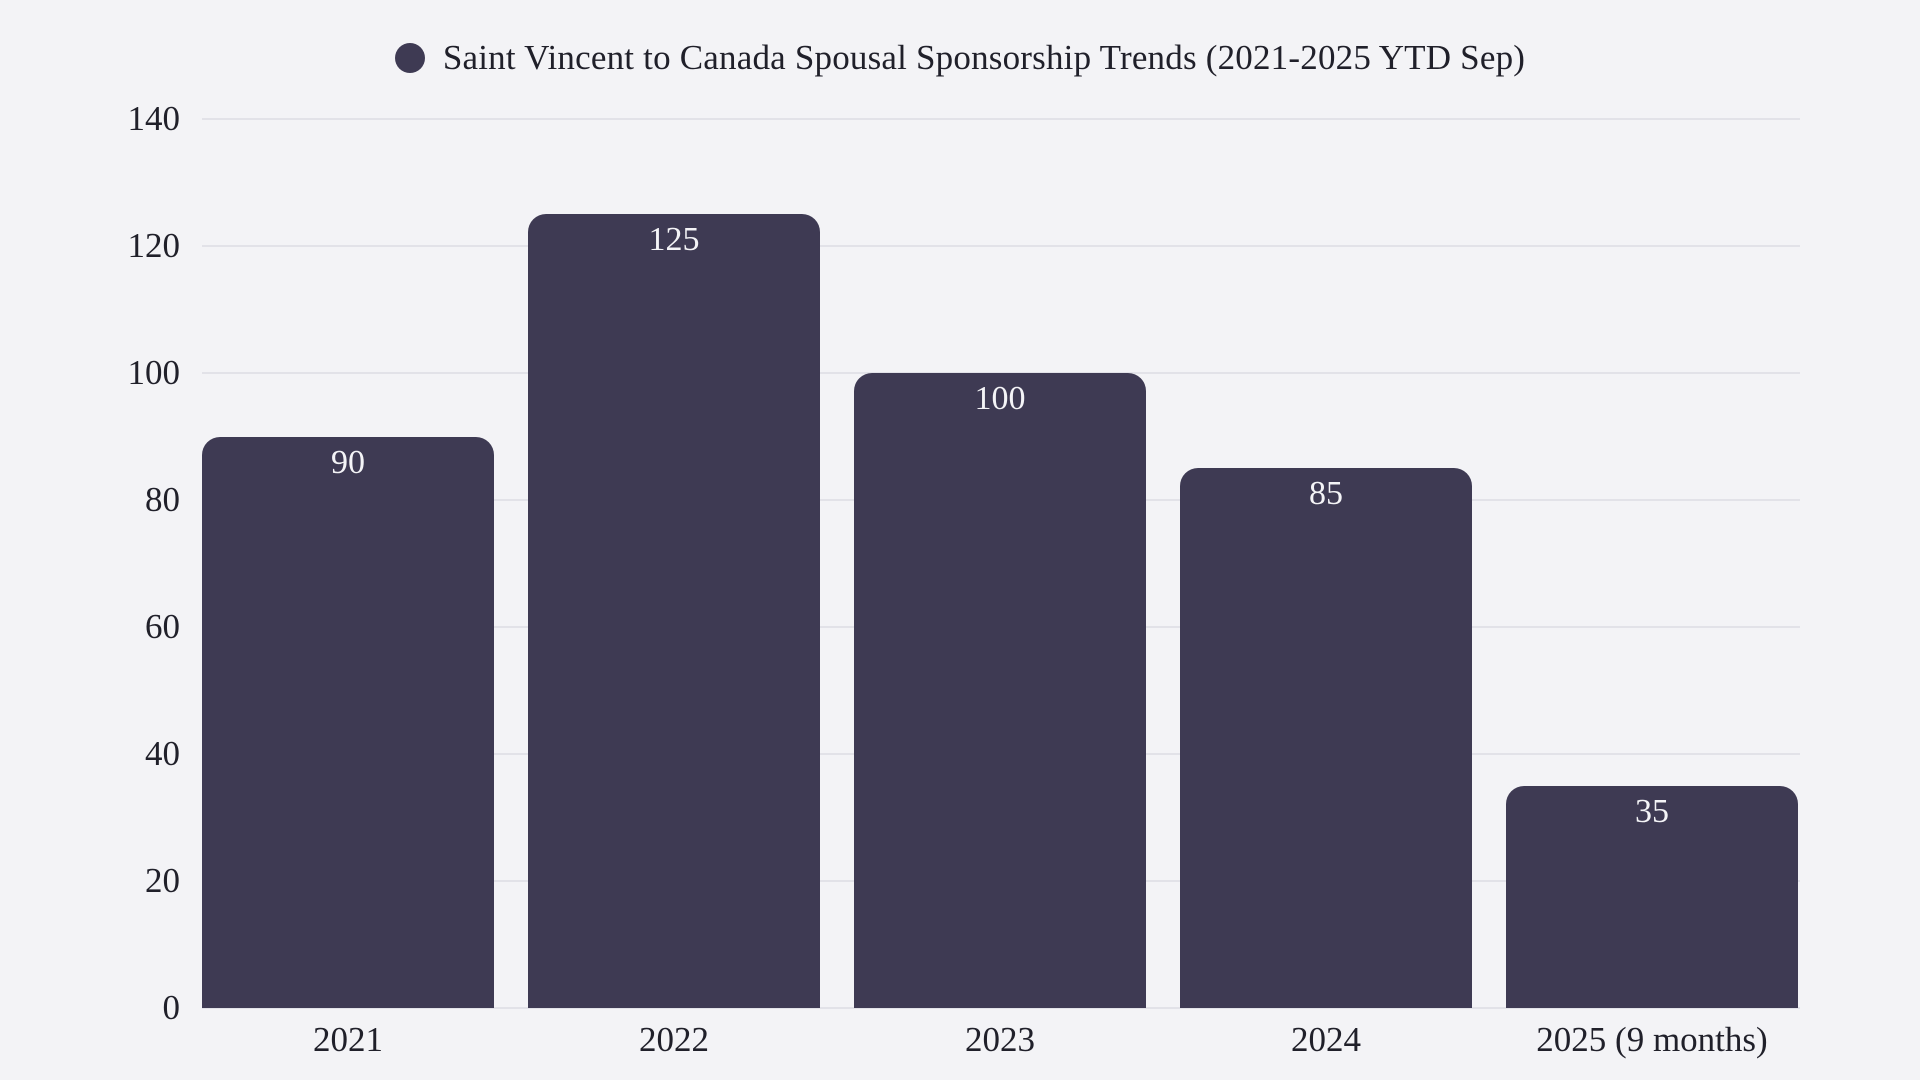 Image resolution: width=1920 pixels, height=1080 pixels. I want to click on y-tick-label: 120, so click(154, 245).